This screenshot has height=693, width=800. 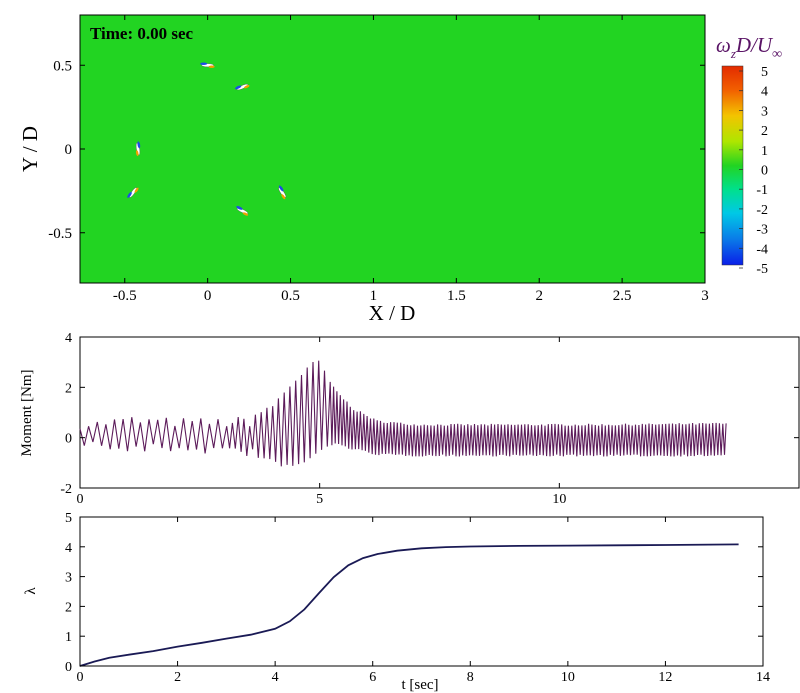 What do you see at coordinates (68, 439) in the screenshot?
I see `moment-y-tick-label: 0` at bounding box center [68, 439].